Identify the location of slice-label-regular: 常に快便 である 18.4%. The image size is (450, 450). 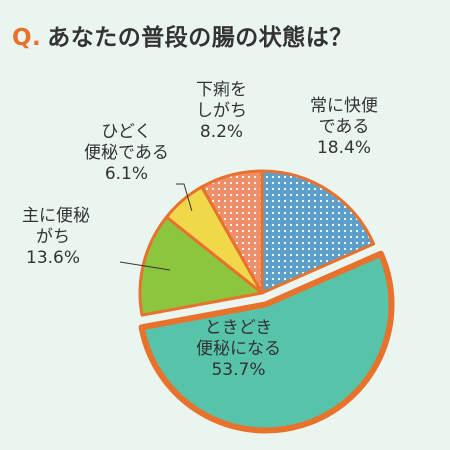
(344, 127).